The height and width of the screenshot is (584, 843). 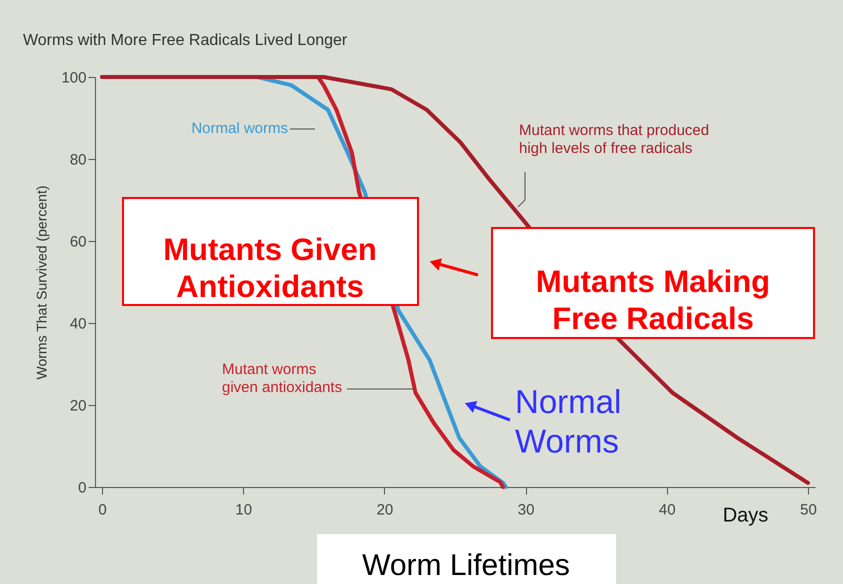 What do you see at coordinates (385, 510) in the screenshot?
I see `x-tick-label: 20` at bounding box center [385, 510].